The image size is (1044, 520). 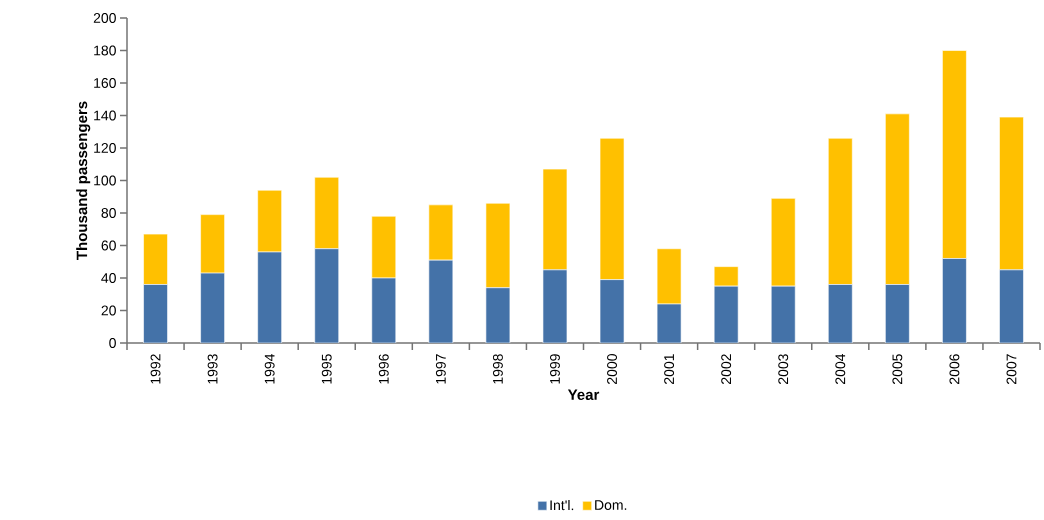 What do you see at coordinates (105, 180) in the screenshot?
I see `y-tick-label: 100` at bounding box center [105, 180].